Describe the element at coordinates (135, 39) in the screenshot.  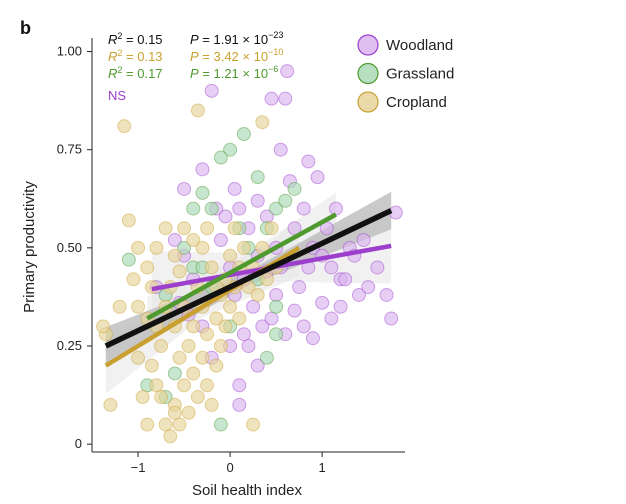
I see `r-squared-text: R2 = 0.15` at that location.